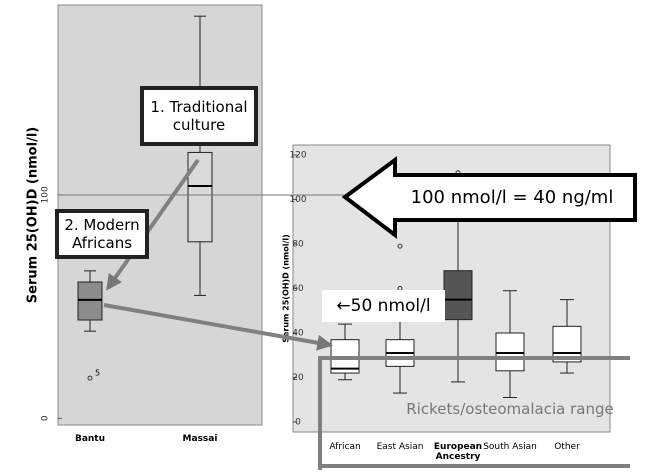 The image size is (650, 474). What do you see at coordinates (512, 197) in the screenshot?
I see `annotation-text: 100 nmol/l = 40 ng/ml` at bounding box center [512, 197].